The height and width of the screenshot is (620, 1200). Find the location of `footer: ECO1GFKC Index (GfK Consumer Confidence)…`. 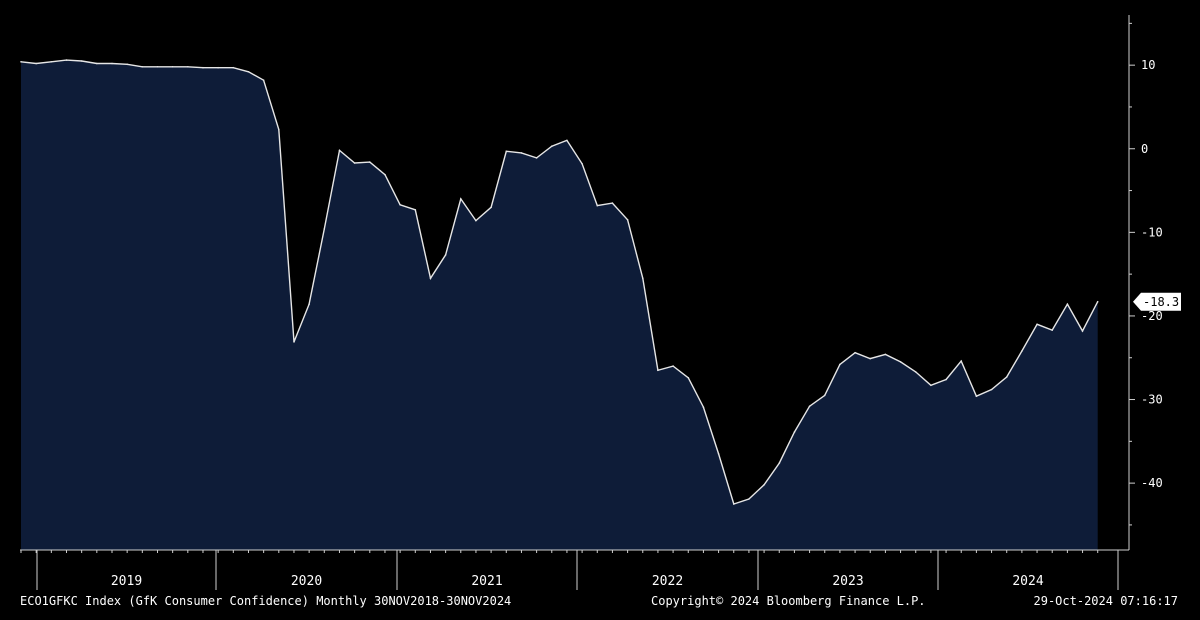

footer: ECO1GFKC Index (GfK Consumer Confidence)… is located at coordinates (599, 601).